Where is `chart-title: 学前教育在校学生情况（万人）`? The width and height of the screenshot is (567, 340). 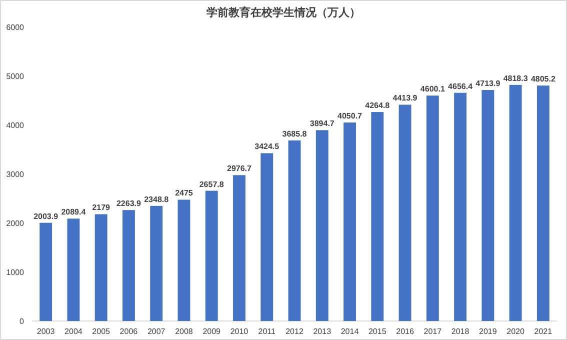
chart-title: 学前教育在校学生情况（万人） is located at coordinates (283, 12).